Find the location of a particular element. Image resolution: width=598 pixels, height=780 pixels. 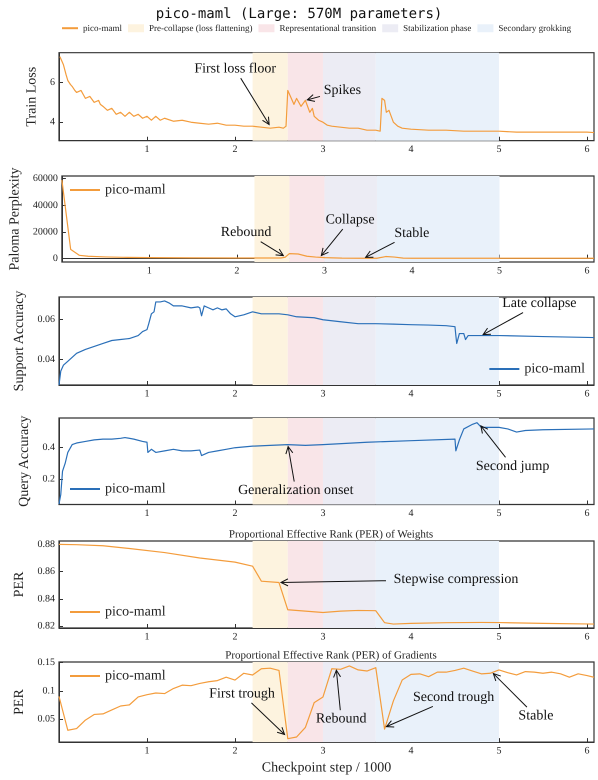

chart-title: pico-maml (Large: 570M parameters) is located at coordinates (299, 14).